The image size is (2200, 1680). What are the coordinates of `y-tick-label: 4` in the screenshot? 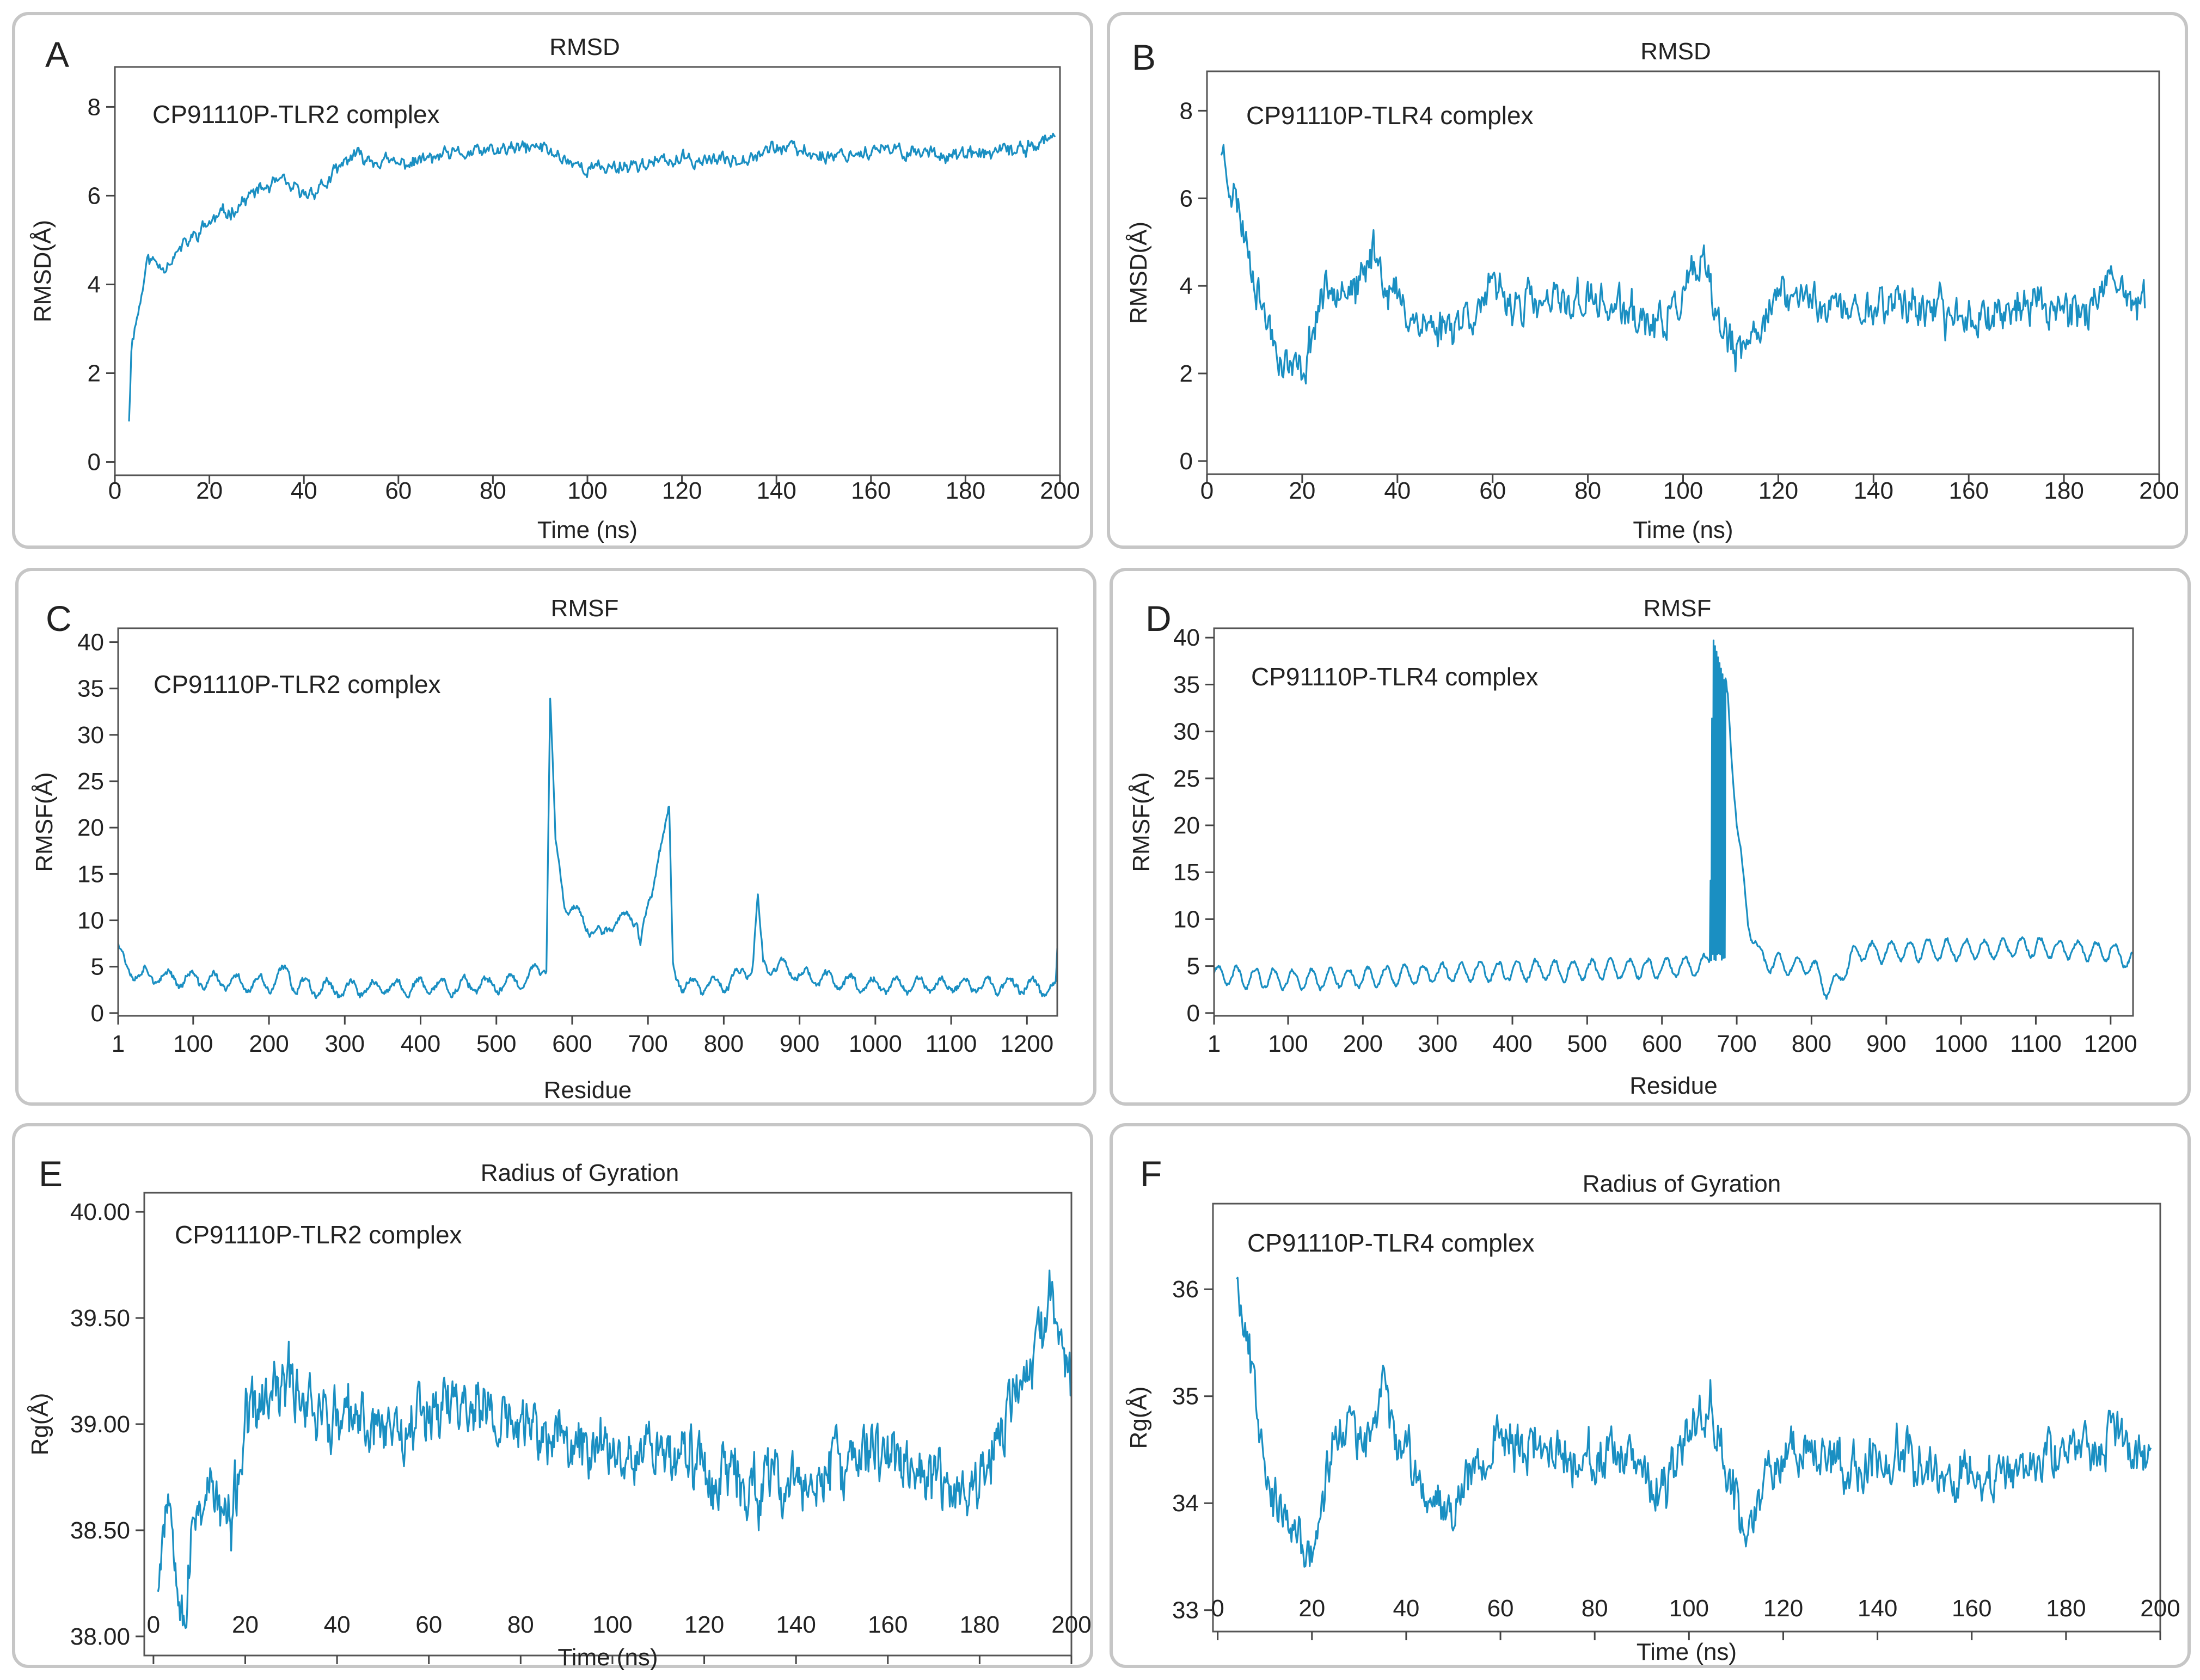 It's located at (95, 284).